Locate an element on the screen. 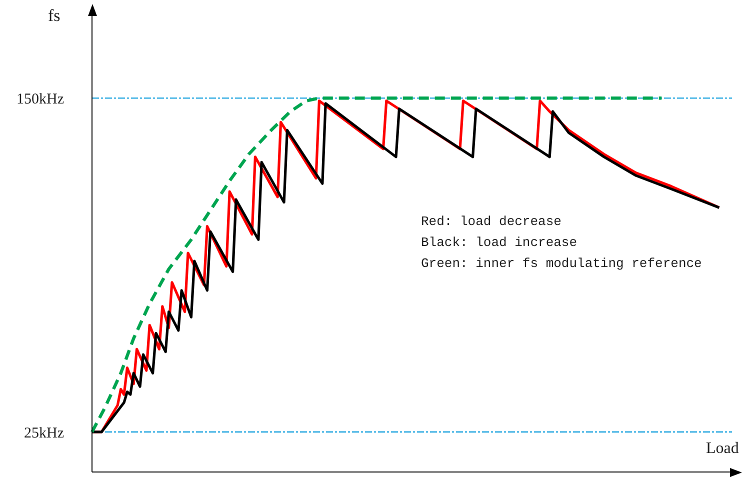 This screenshot has height=479, width=745. annotation: Black: load increase is located at coordinates (499, 243).